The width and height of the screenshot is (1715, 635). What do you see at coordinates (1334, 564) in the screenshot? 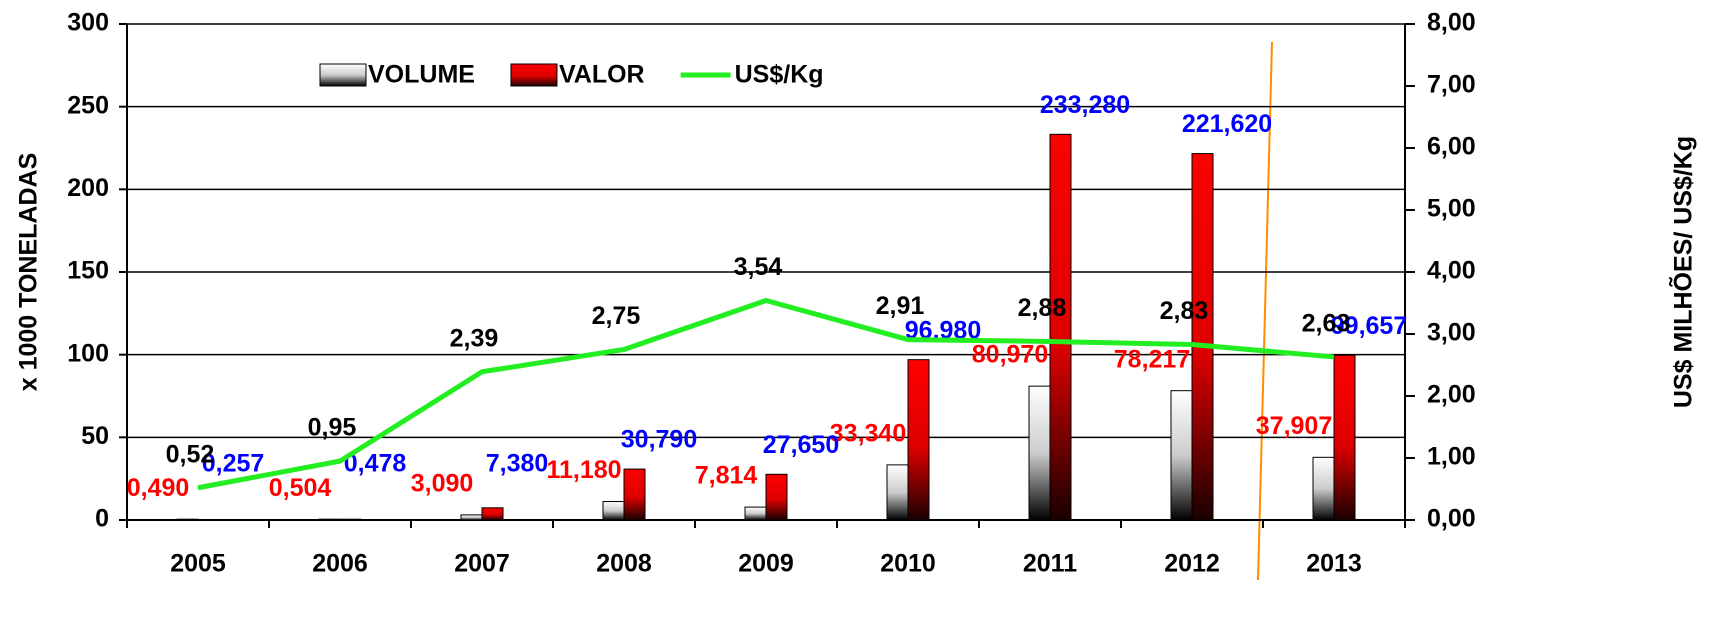
I see `x-tick-label: 2013` at bounding box center [1334, 564].